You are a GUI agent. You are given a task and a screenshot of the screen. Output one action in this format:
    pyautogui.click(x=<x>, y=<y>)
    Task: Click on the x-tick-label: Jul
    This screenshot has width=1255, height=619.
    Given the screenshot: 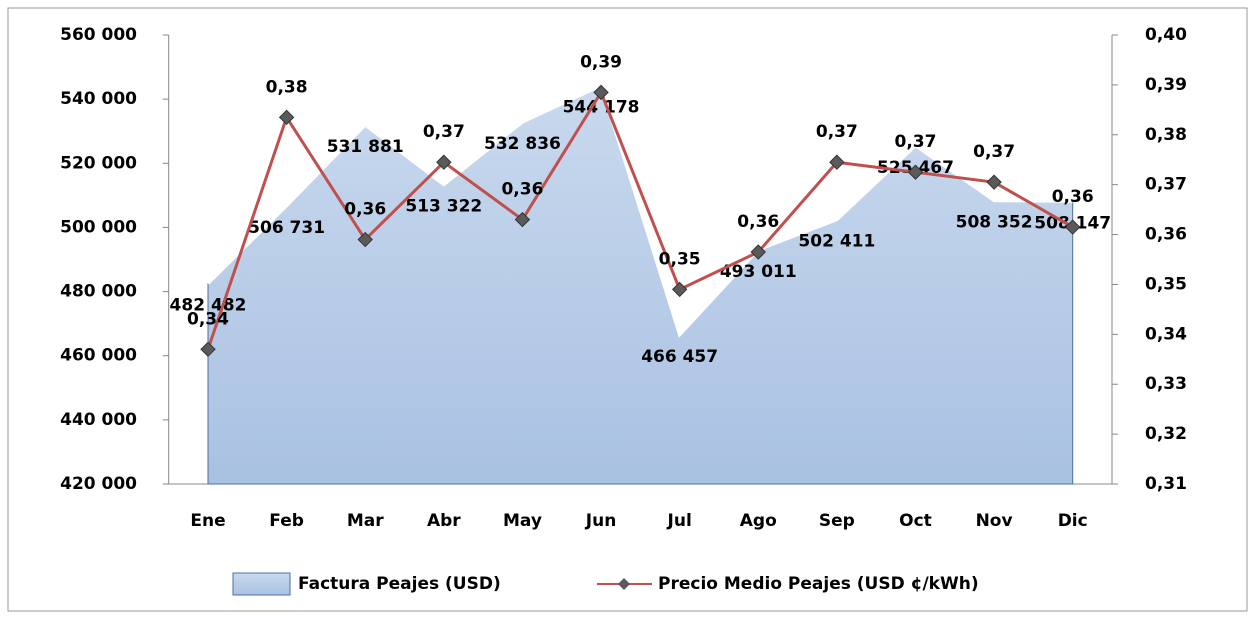 What is the action you would take?
    pyautogui.click(x=679, y=521)
    